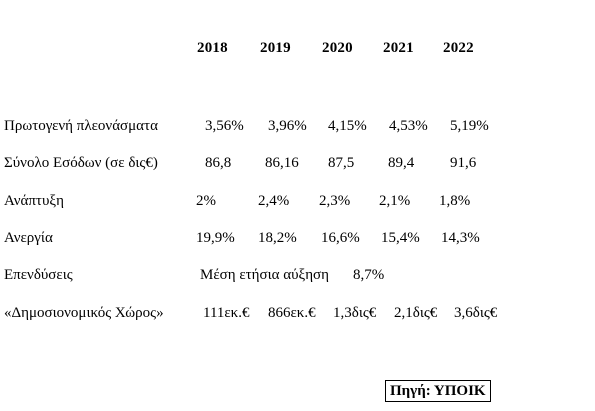 This screenshot has height=411, width=595. I want to click on table-cell: 86,8, so click(218, 163).